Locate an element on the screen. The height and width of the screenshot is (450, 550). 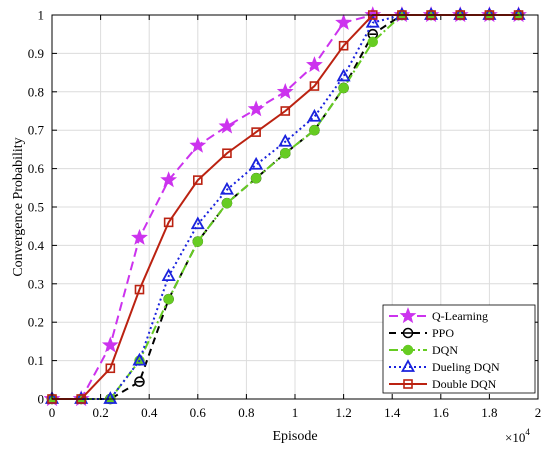
x-axis-label: Episode is located at coordinates (294, 436).